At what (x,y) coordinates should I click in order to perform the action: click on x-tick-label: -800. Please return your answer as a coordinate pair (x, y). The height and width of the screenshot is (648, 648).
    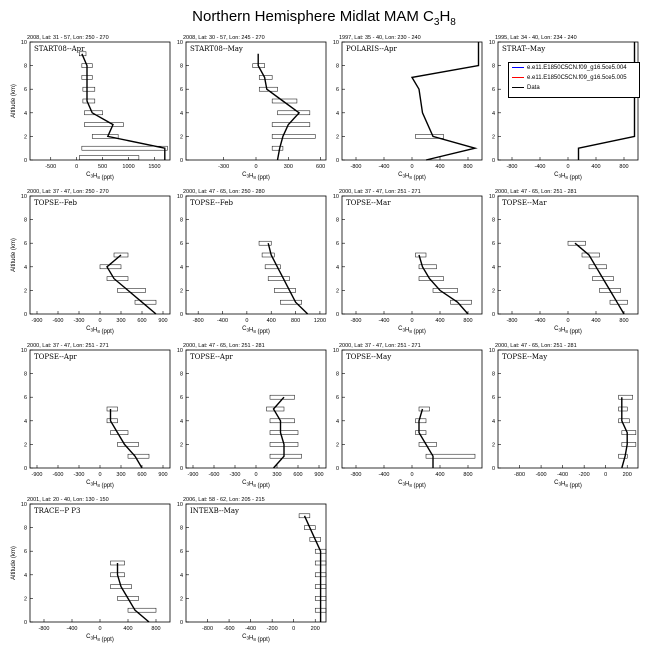
    Looking at the image, I should click on (355, 167).